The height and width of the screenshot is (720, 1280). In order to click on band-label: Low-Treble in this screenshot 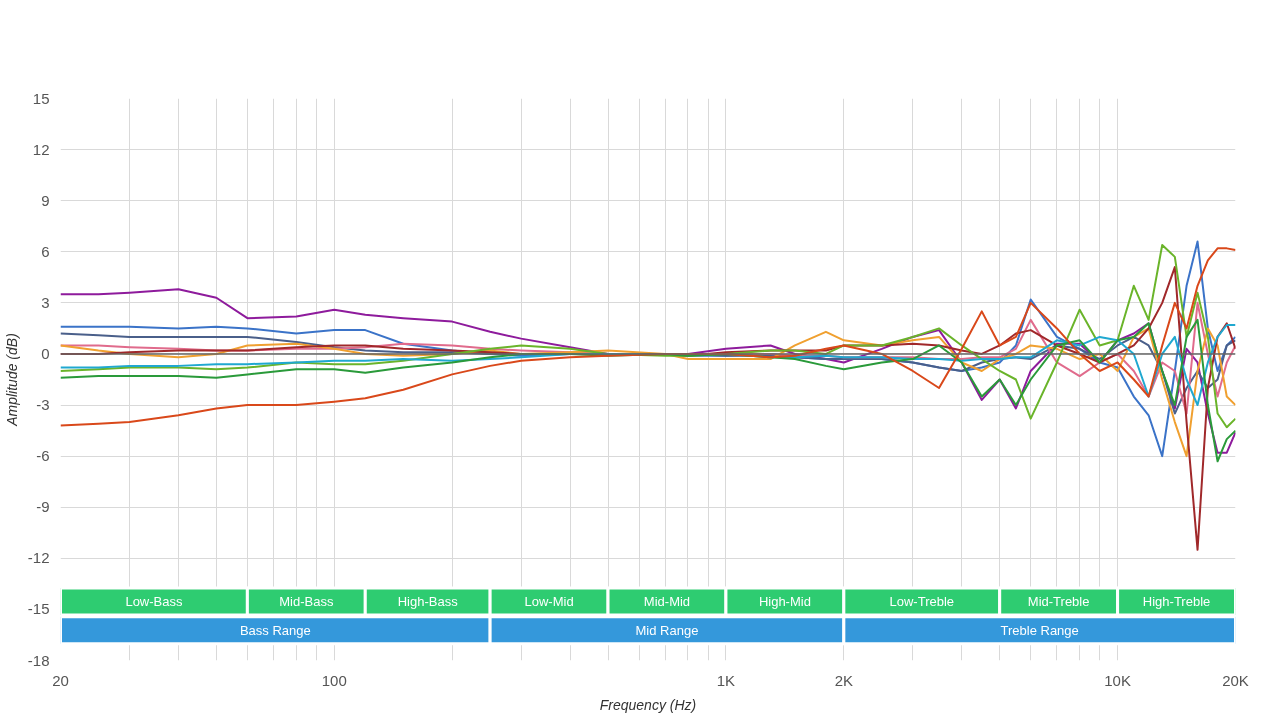, I will do `click(922, 601)`.